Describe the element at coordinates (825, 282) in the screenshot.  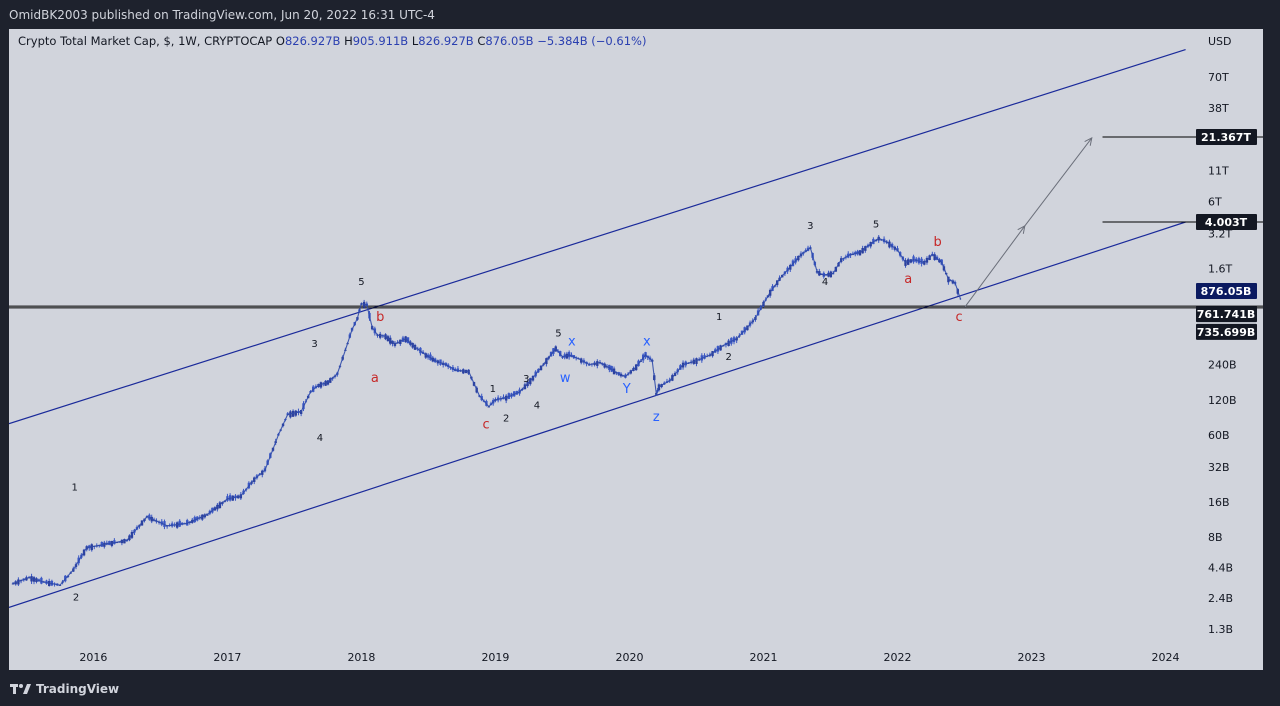
I see `wave-label-21: 4` at that location.